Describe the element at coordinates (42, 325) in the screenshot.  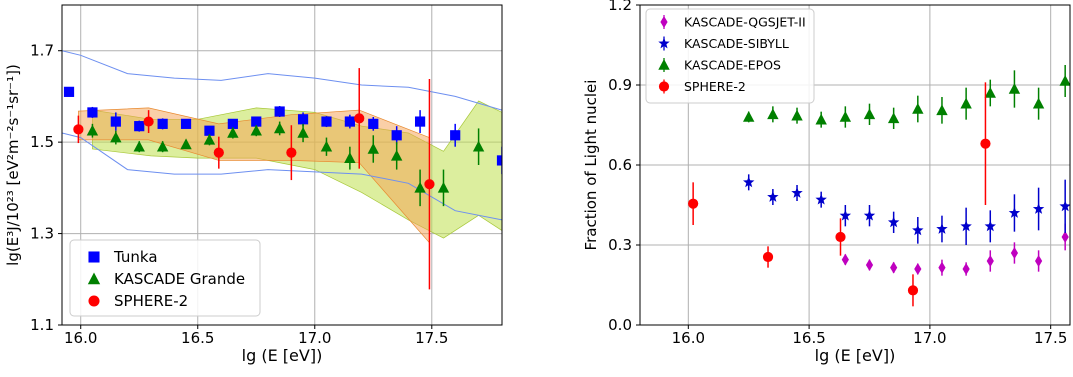
I see `y-tick-label: 1.1` at that location.